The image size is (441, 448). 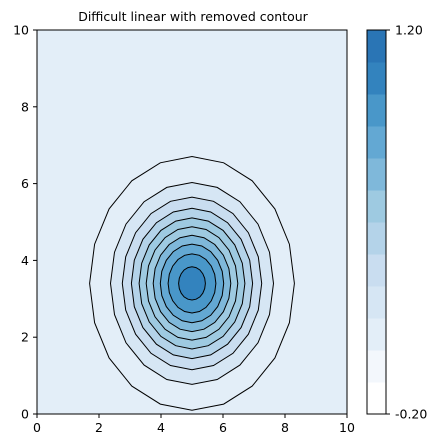 What do you see at coordinates (161, 427) in the screenshot?
I see `x-tick-label: 4` at bounding box center [161, 427].